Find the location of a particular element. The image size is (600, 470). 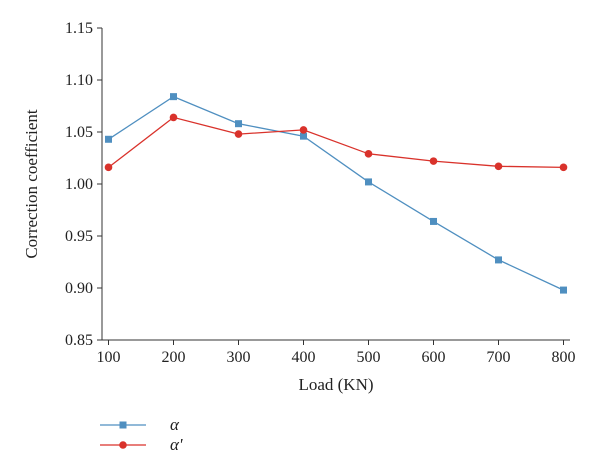

y-tick-label: 1.15 is located at coordinates (79, 28).